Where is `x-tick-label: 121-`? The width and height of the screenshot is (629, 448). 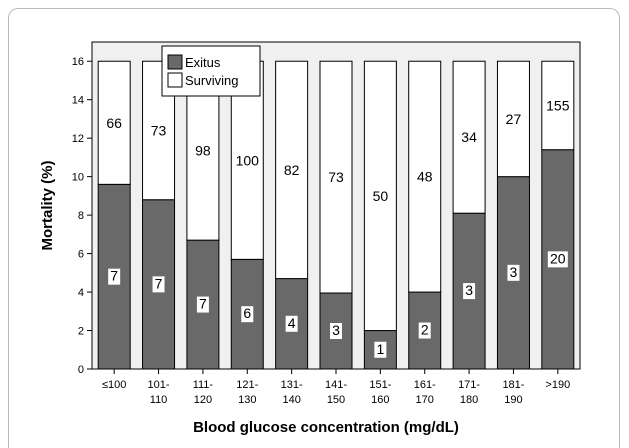 x-tick-label: 121- is located at coordinates (247, 385).